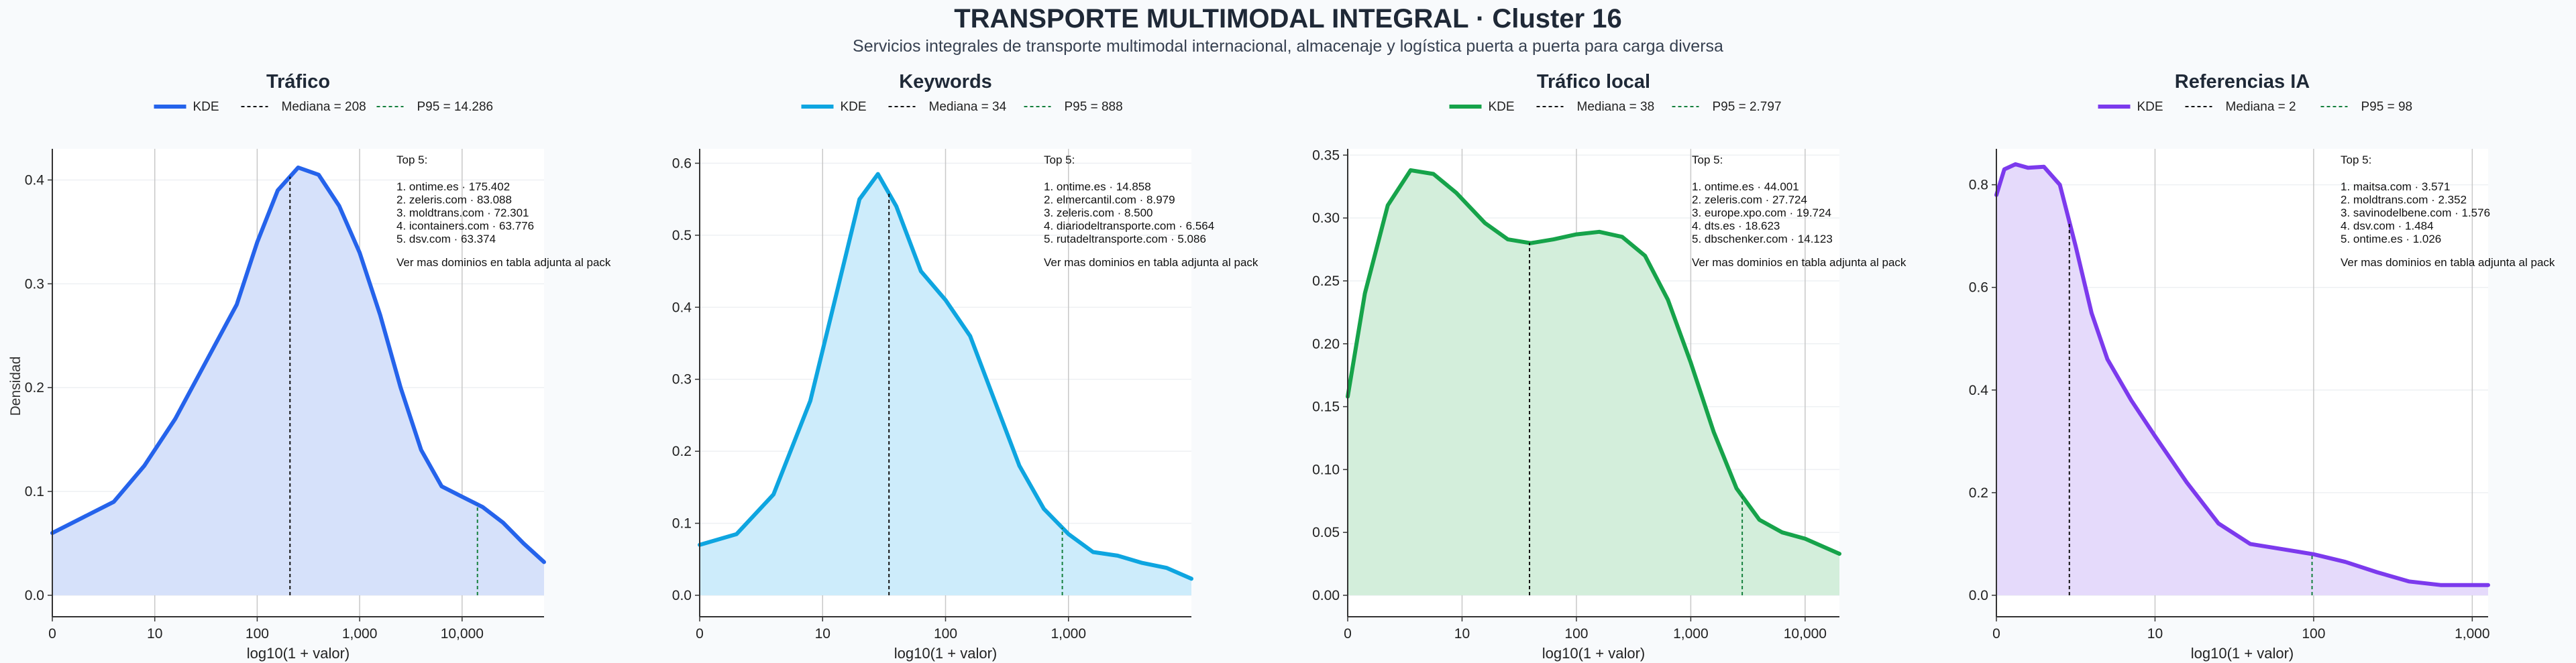  Describe the element at coordinates (1747, 107) in the screenshot. I see `legend-p95-label: P95 = 2.797` at that location.